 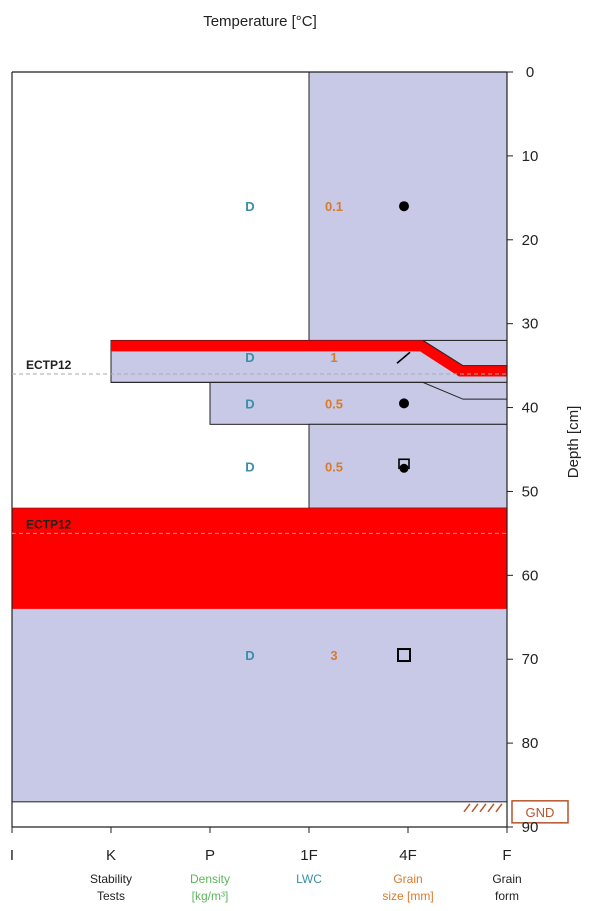 I want to click on ground-label: GND, so click(x=540, y=812).